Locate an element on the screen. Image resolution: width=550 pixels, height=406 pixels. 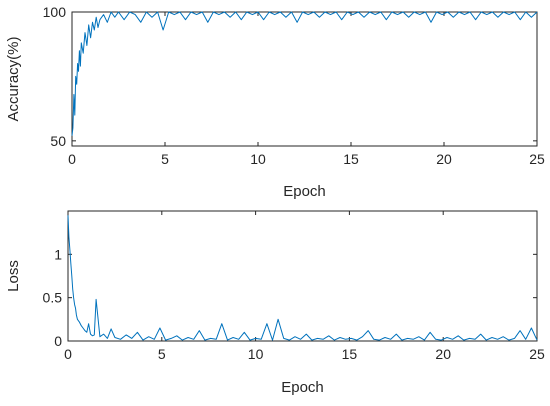
y-axis-title: Loss is located at coordinates (13, 276).